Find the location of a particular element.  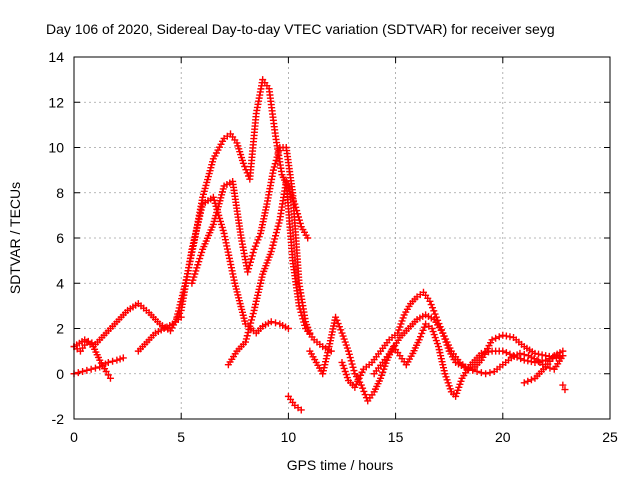

x-tick-label: 5 is located at coordinates (181, 437).